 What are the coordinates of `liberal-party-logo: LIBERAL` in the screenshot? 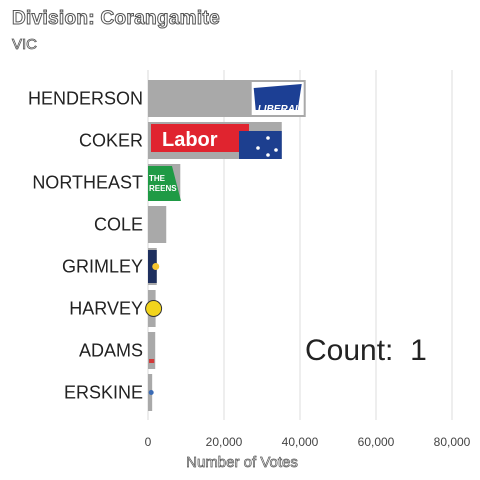 It's located at (277, 98).